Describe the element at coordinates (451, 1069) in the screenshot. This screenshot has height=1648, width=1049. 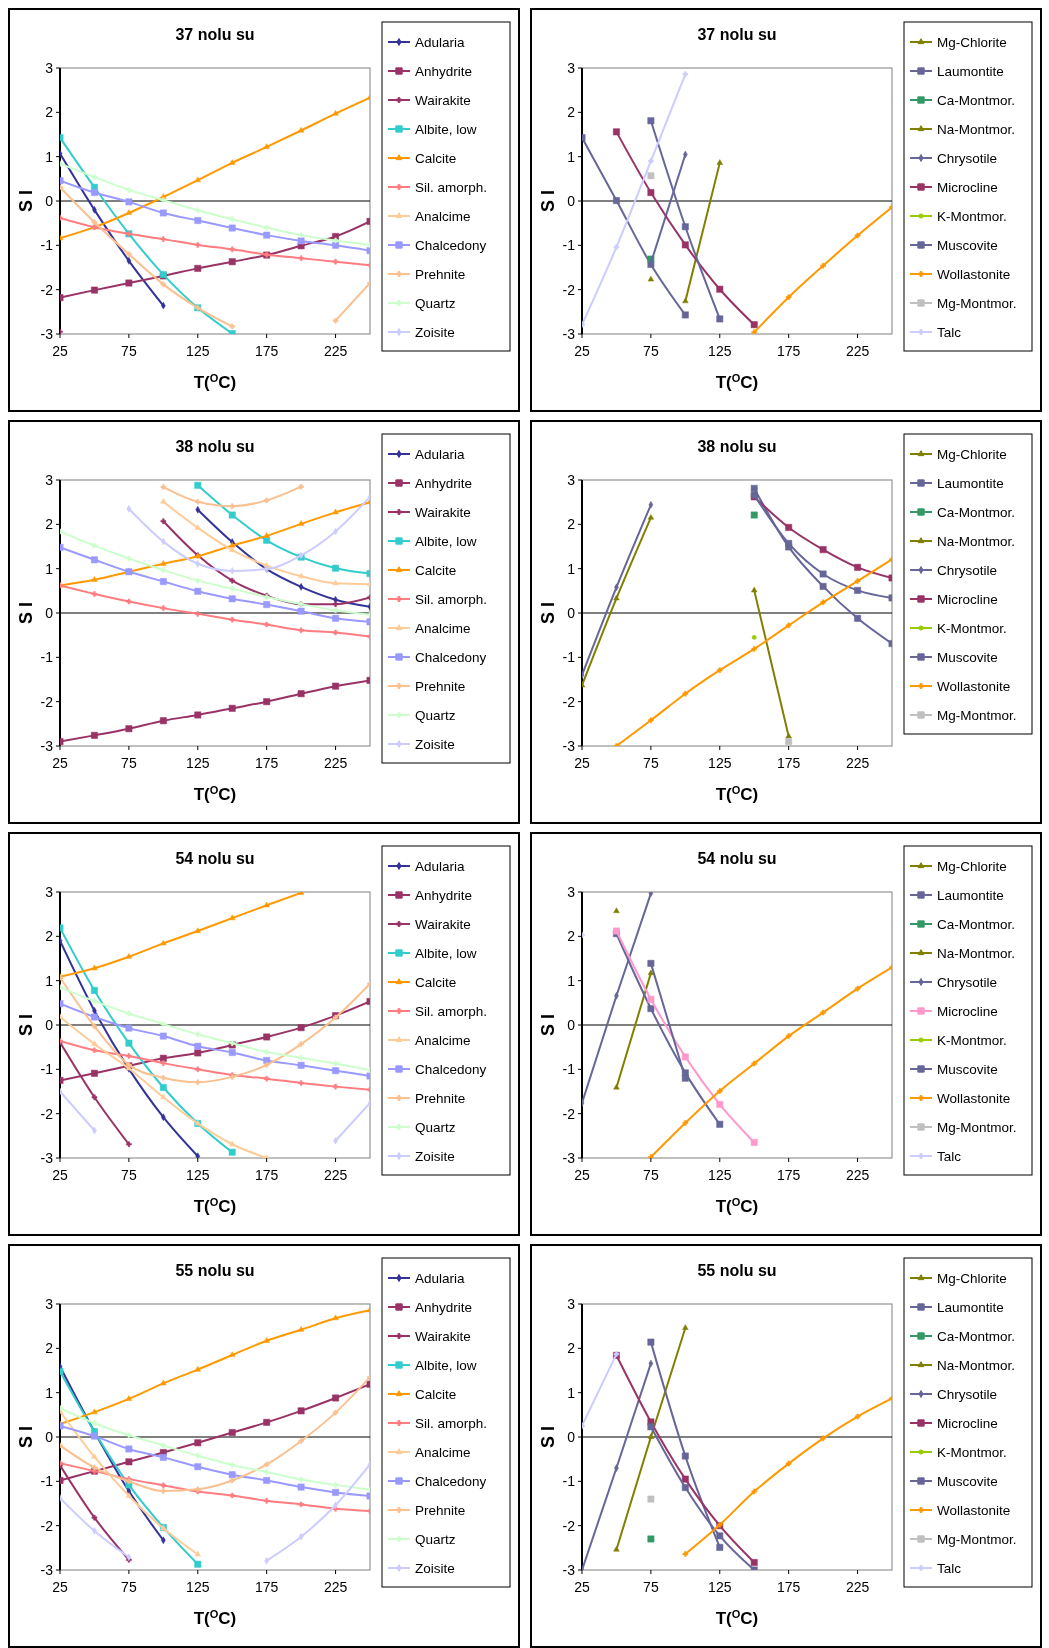
I see `legend-label: Chalcedony` at that location.